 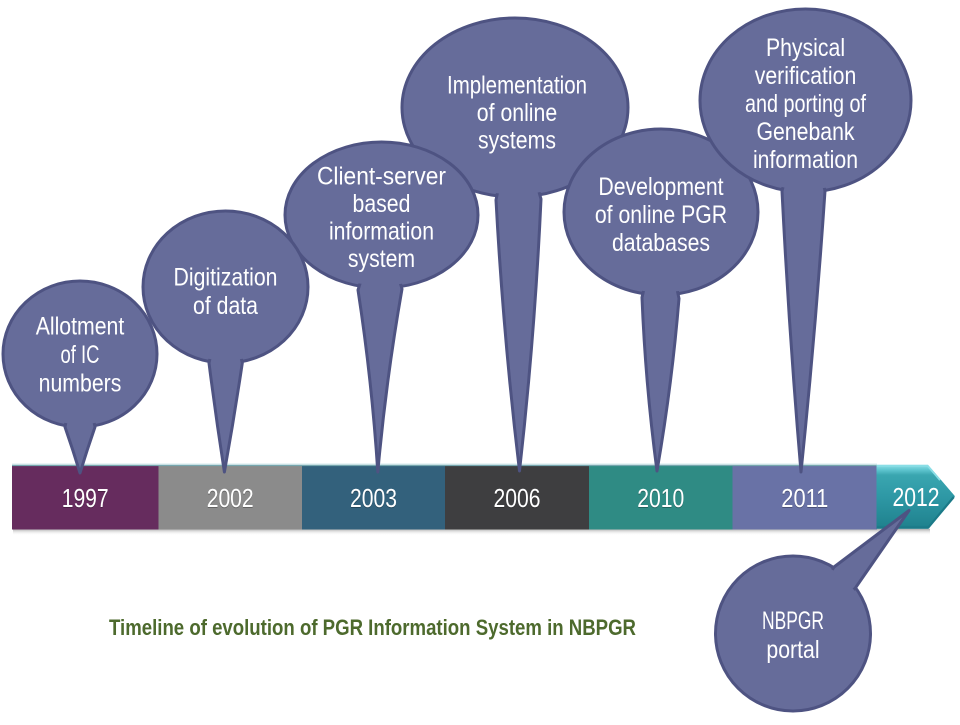 I want to click on svg-text: Client-server, so click(x=381, y=177).